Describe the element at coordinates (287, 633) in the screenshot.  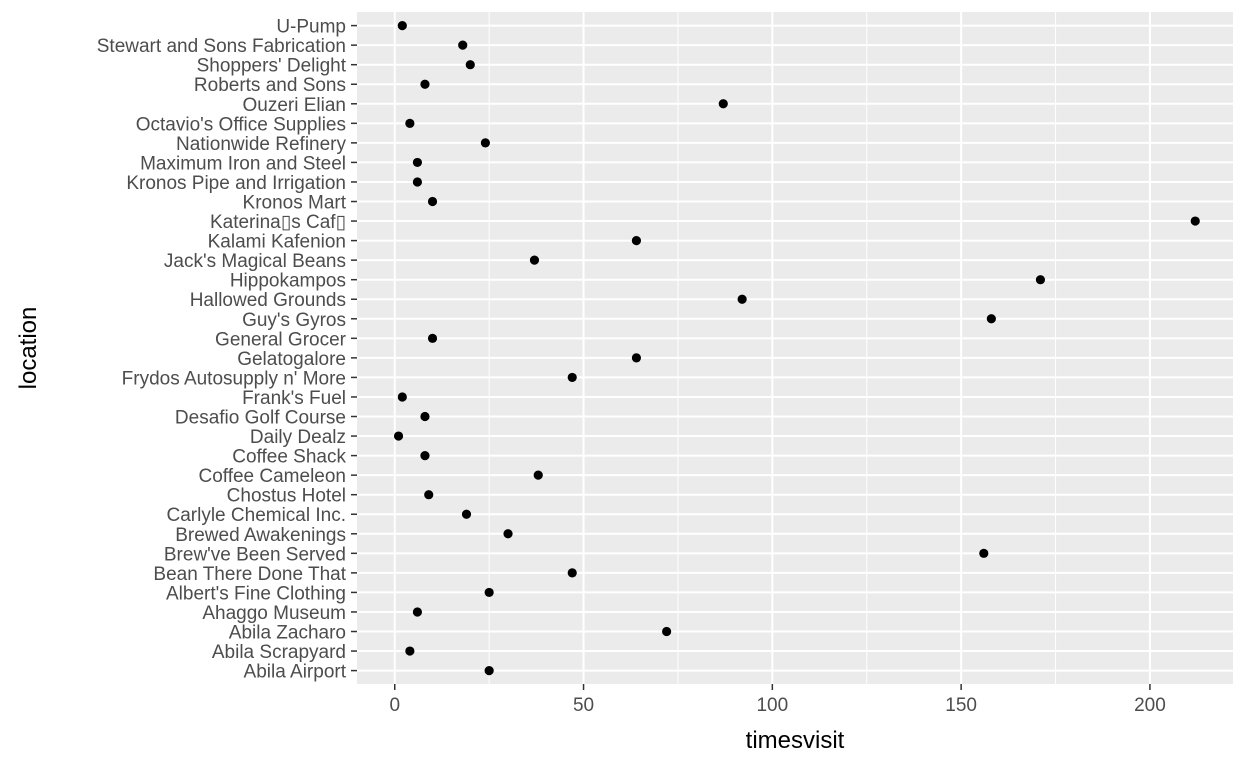
I see `y-tick-label: Abila Zacharo` at that location.